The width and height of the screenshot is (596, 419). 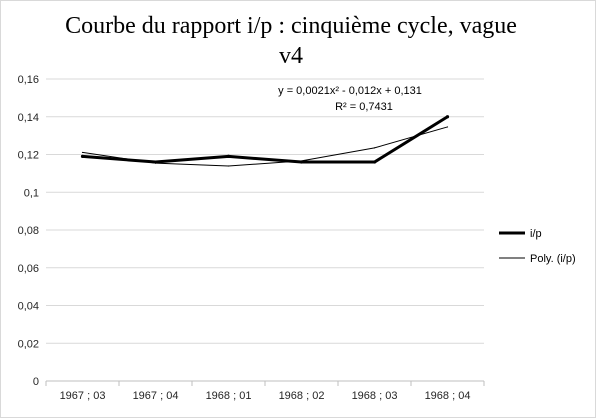 I want to click on y-tick-label: 0,1, so click(x=31, y=193).